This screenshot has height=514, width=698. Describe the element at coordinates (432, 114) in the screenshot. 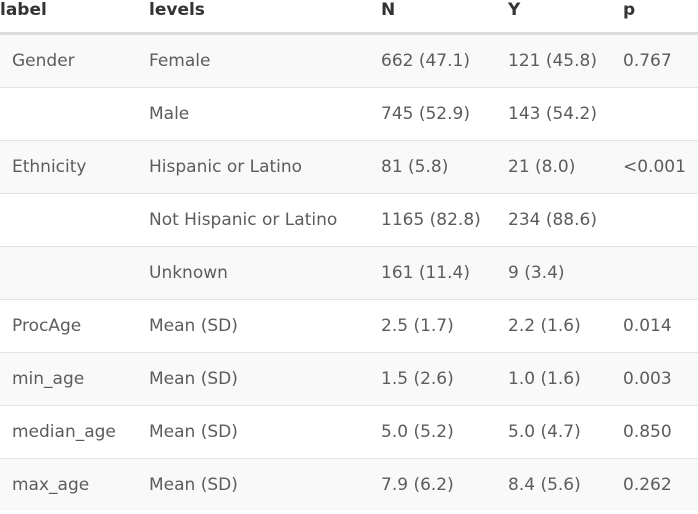

I see `cell-n: 745 (52.9)` at that location.